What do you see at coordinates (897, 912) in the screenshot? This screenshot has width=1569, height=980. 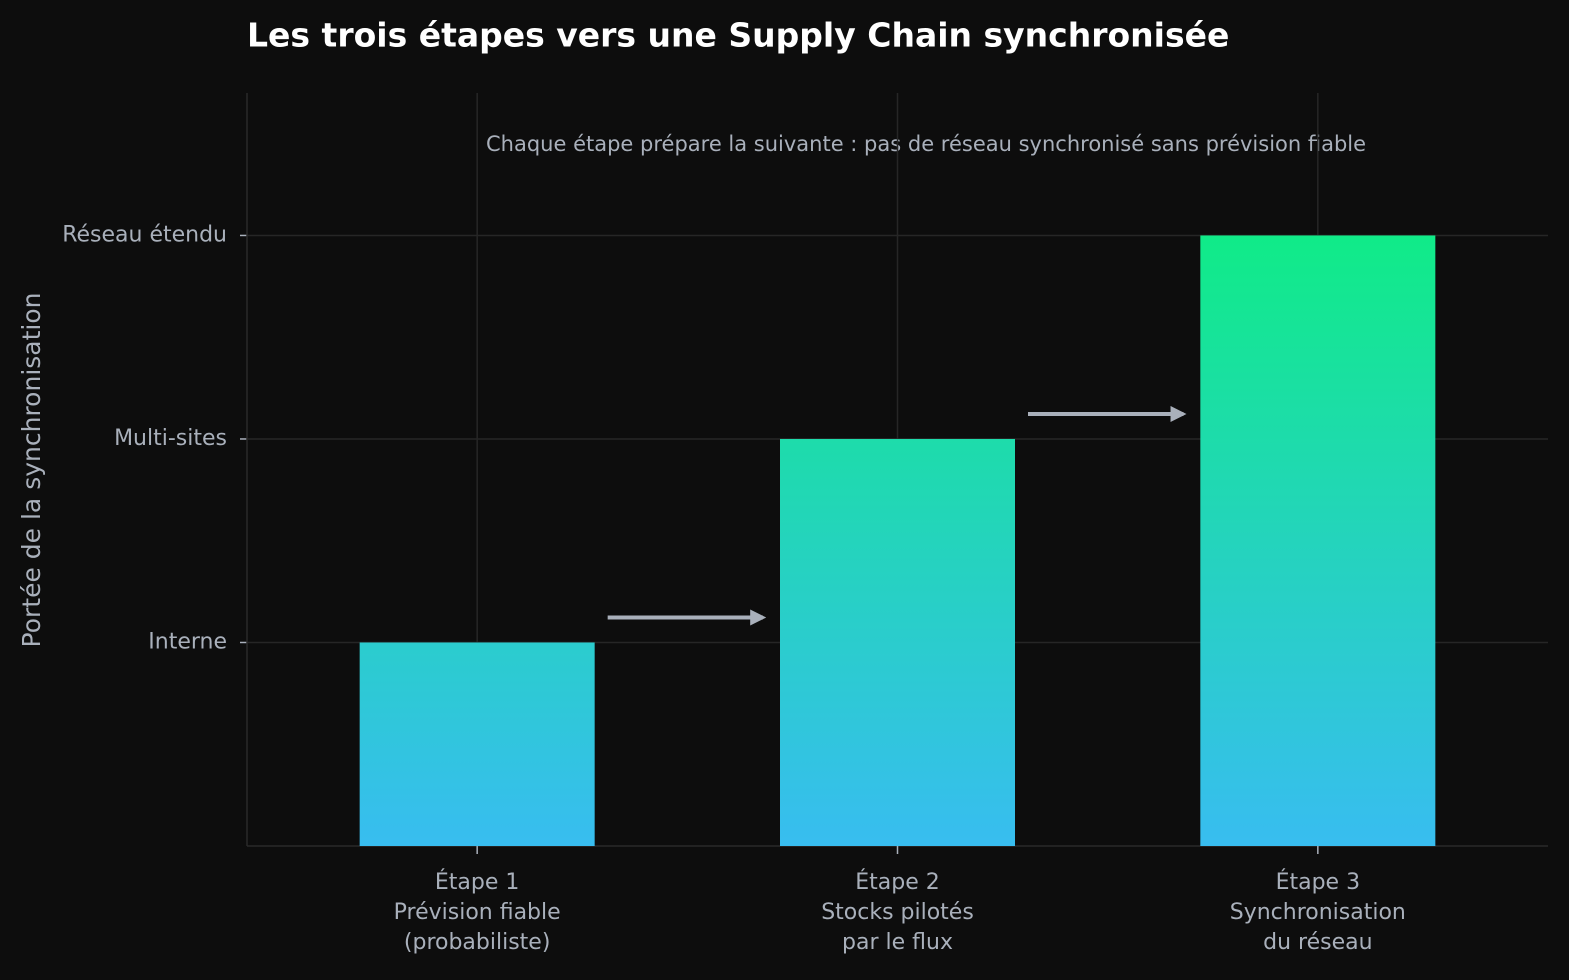 I see `x-tick-label: Étape 2 Stocks pilotés par le flux` at bounding box center [897, 912].